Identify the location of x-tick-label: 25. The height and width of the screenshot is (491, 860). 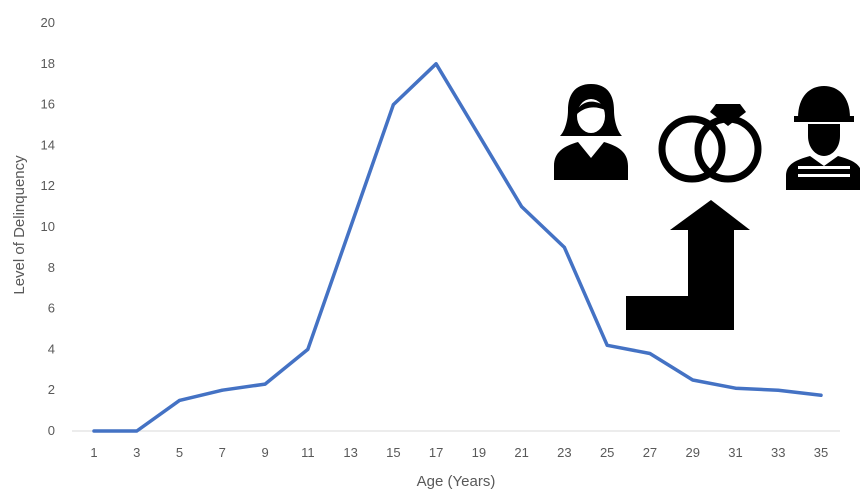
(607, 452).